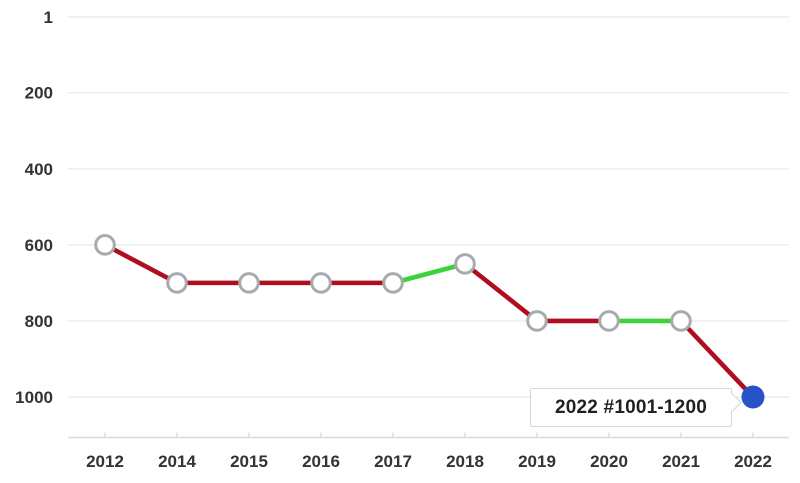 This screenshot has width=800, height=483. I want to click on x-axis-tick-label: 2014, so click(177, 461).